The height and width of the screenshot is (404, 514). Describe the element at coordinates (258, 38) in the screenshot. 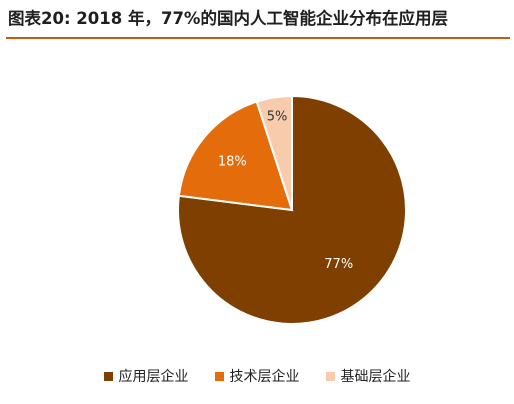

I see `title-divider` at that location.